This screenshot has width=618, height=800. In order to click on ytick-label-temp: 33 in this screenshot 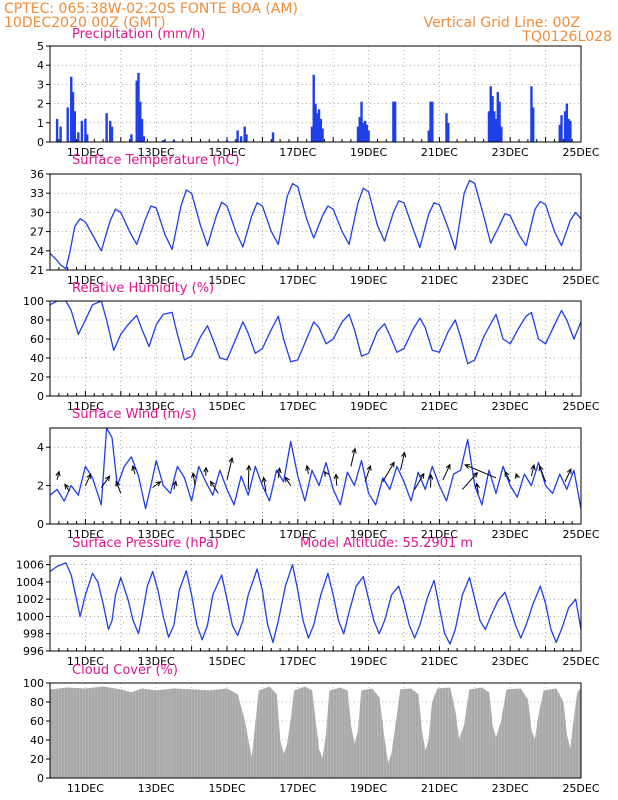, I will do `click(37, 193)`.